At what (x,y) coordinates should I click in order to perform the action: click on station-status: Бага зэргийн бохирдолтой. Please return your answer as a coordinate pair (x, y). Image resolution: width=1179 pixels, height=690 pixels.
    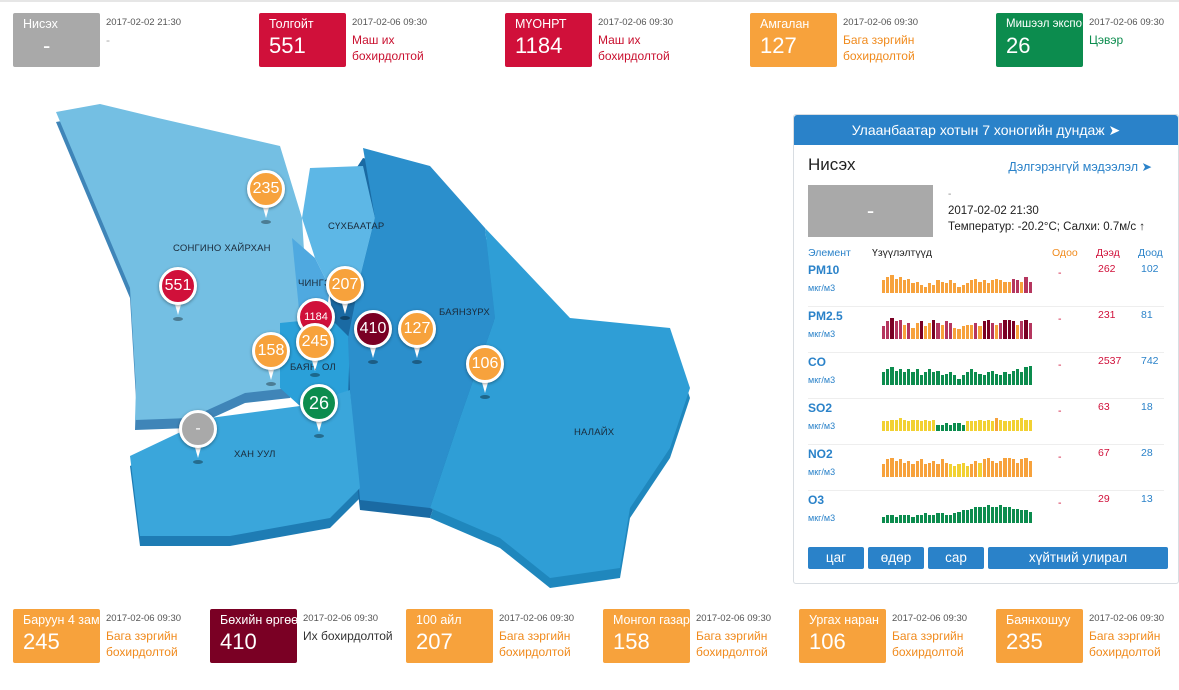
    Looking at the image, I should click on (535, 644).